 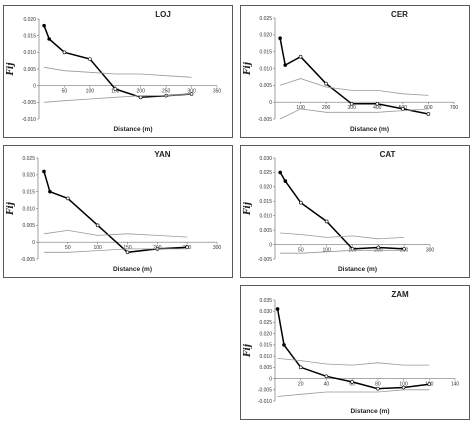 What do you see at coordinates (163, 14) in the screenshot?
I see `chart-title: LOJ` at bounding box center [163, 14].